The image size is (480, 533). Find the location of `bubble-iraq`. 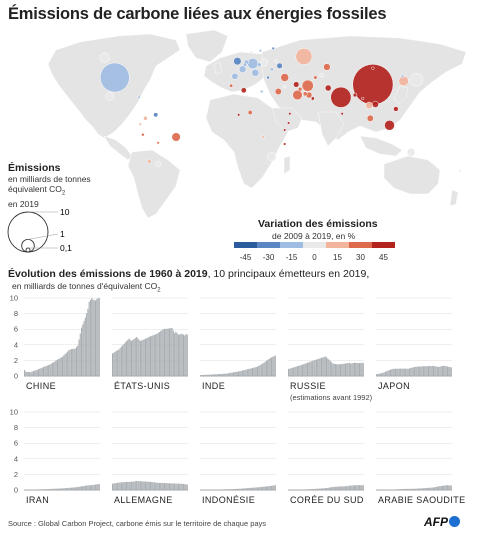

bubble-iraq is located at coordinates (296, 84).